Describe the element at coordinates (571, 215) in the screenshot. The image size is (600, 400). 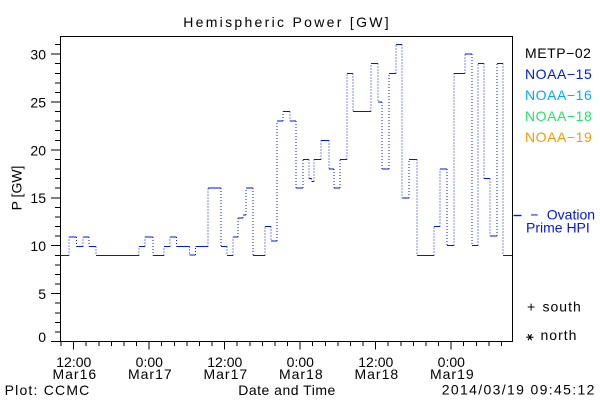
I see `svg-text: Ovation` at that location.